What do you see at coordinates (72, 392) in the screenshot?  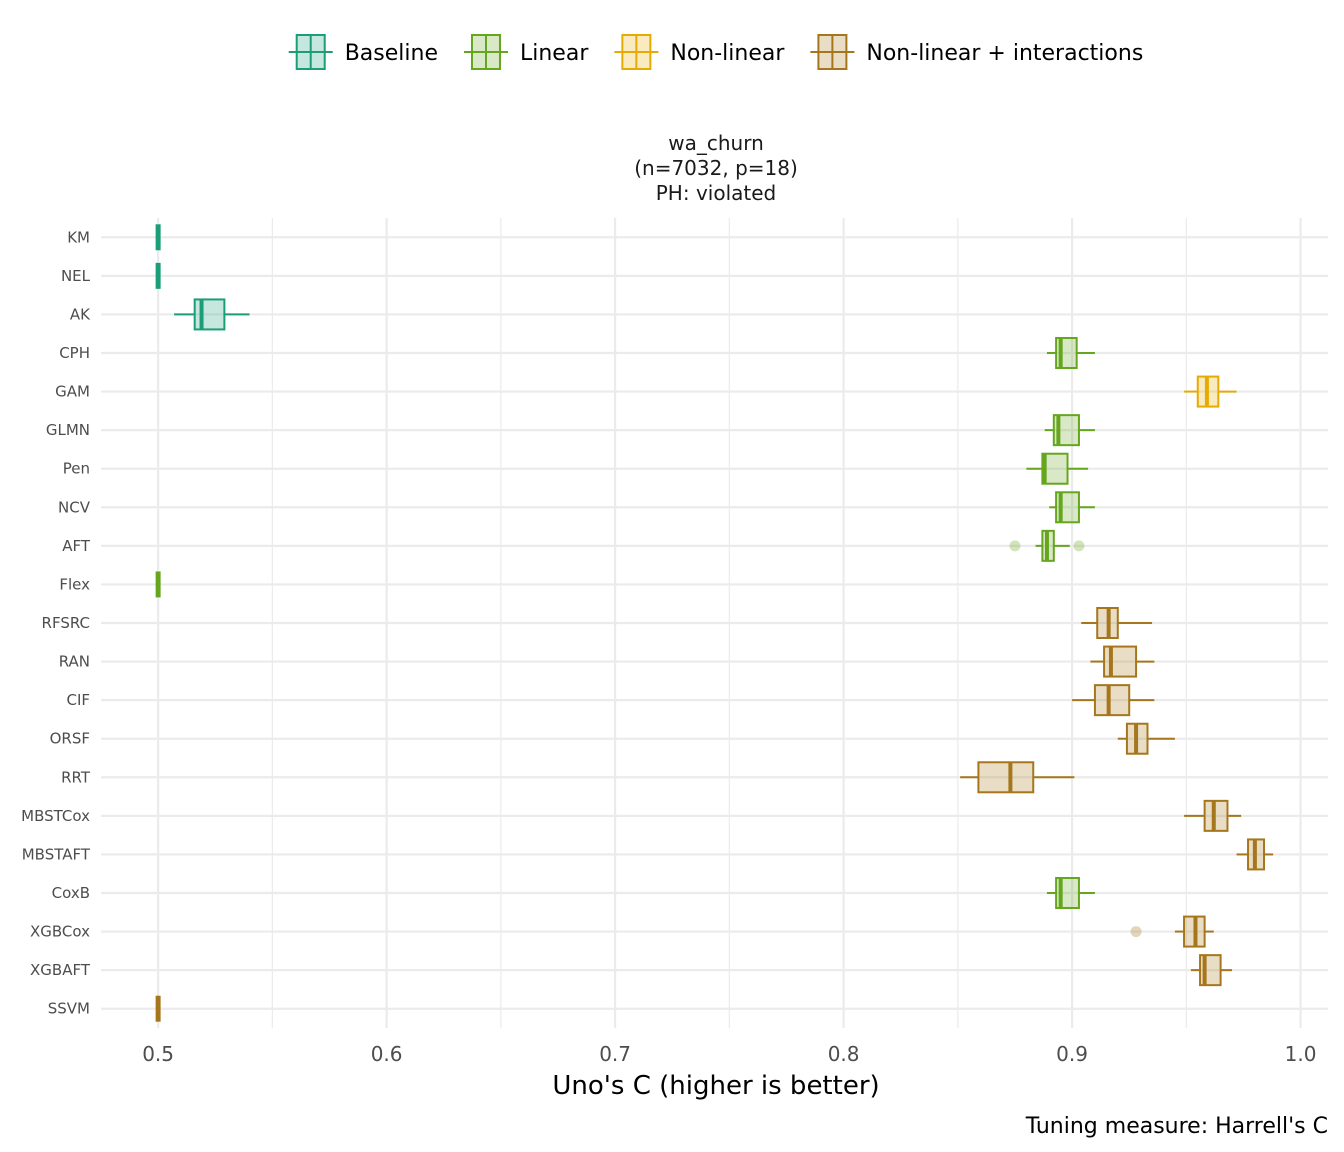 I see `y-tick-label-gam: GAM` at bounding box center [72, 392].